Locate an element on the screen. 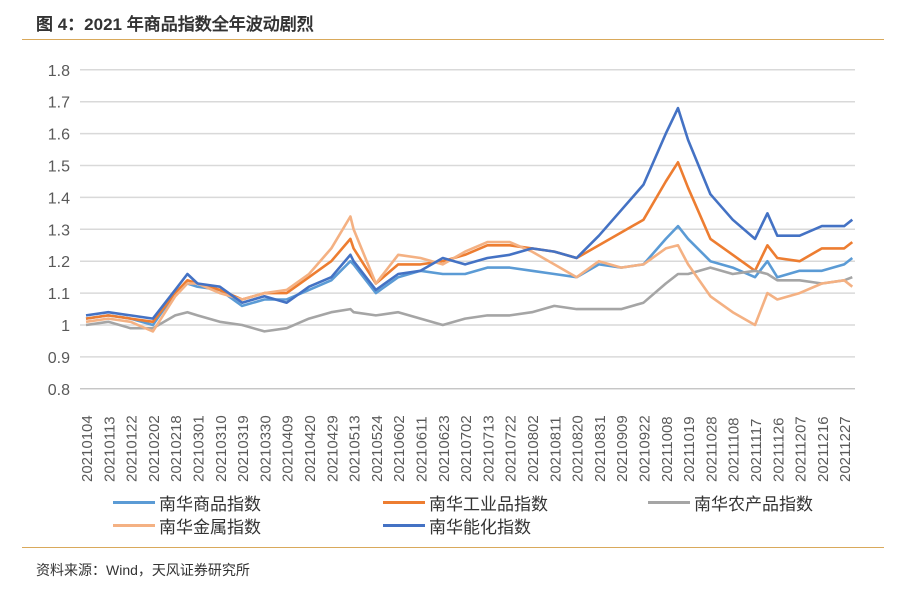 The image size is (900, 589). x-tick-label: 20210122 is located at coordinates (132, 448).